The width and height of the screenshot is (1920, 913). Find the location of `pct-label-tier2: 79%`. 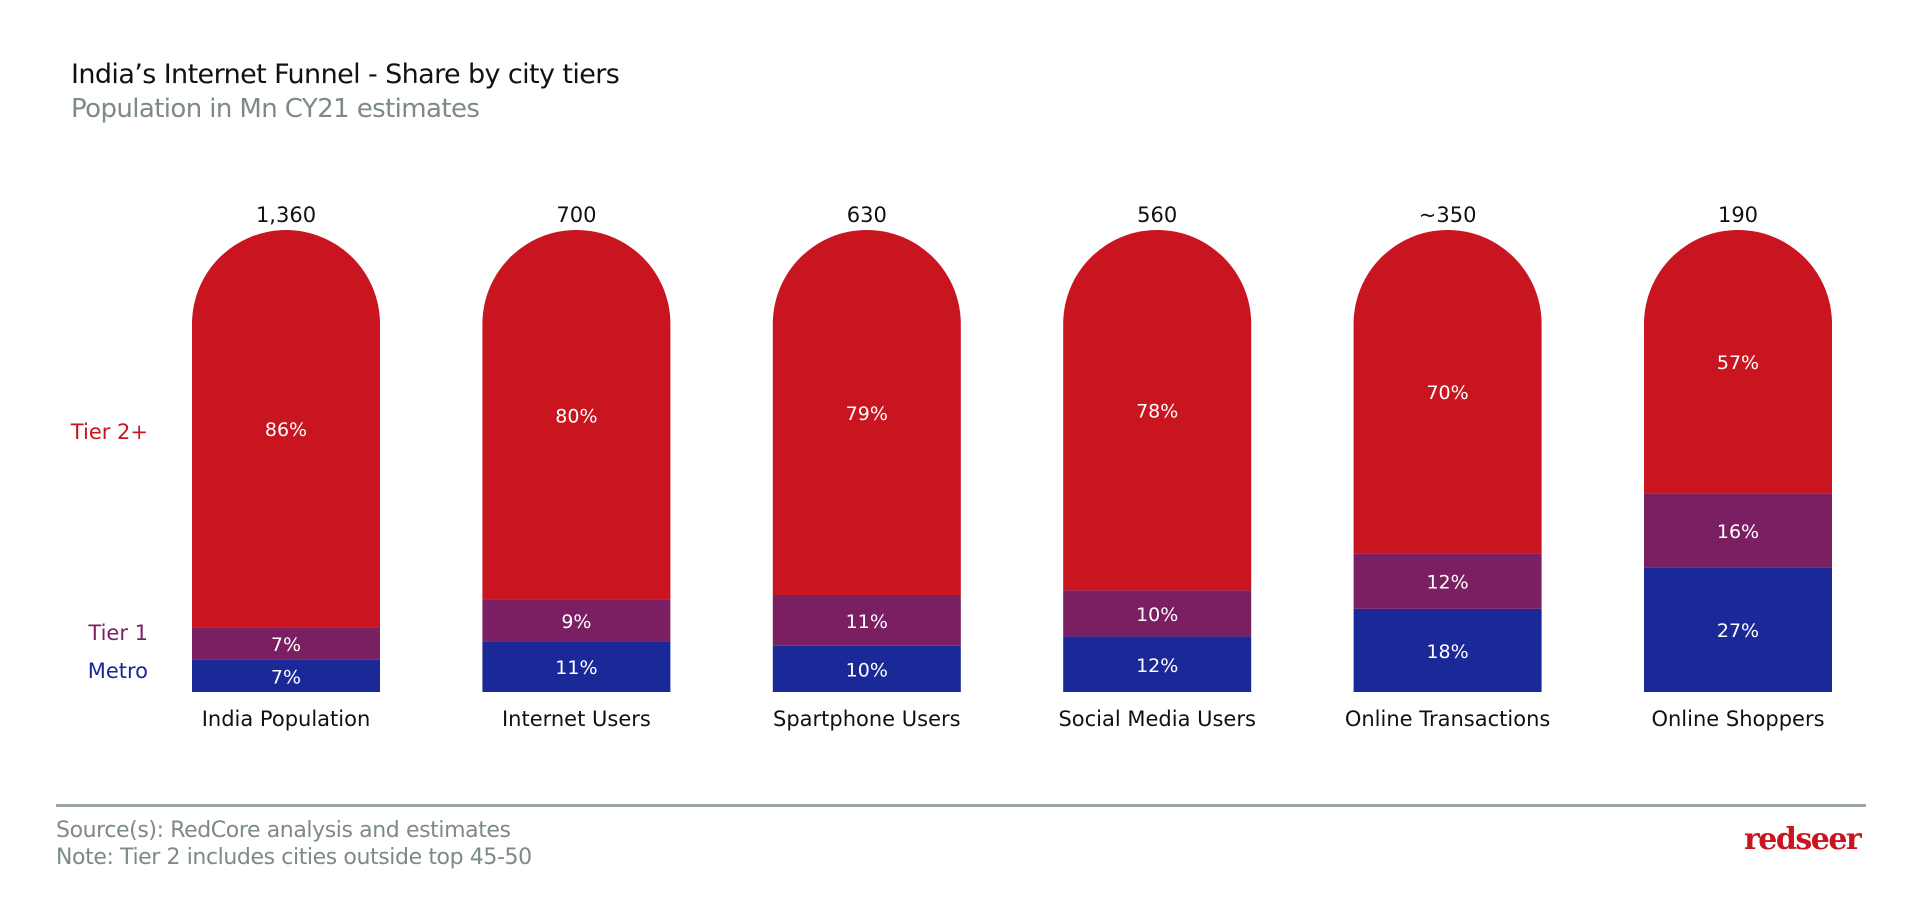

pct-label-tier2: 79% is located at coordinates (867, 414).